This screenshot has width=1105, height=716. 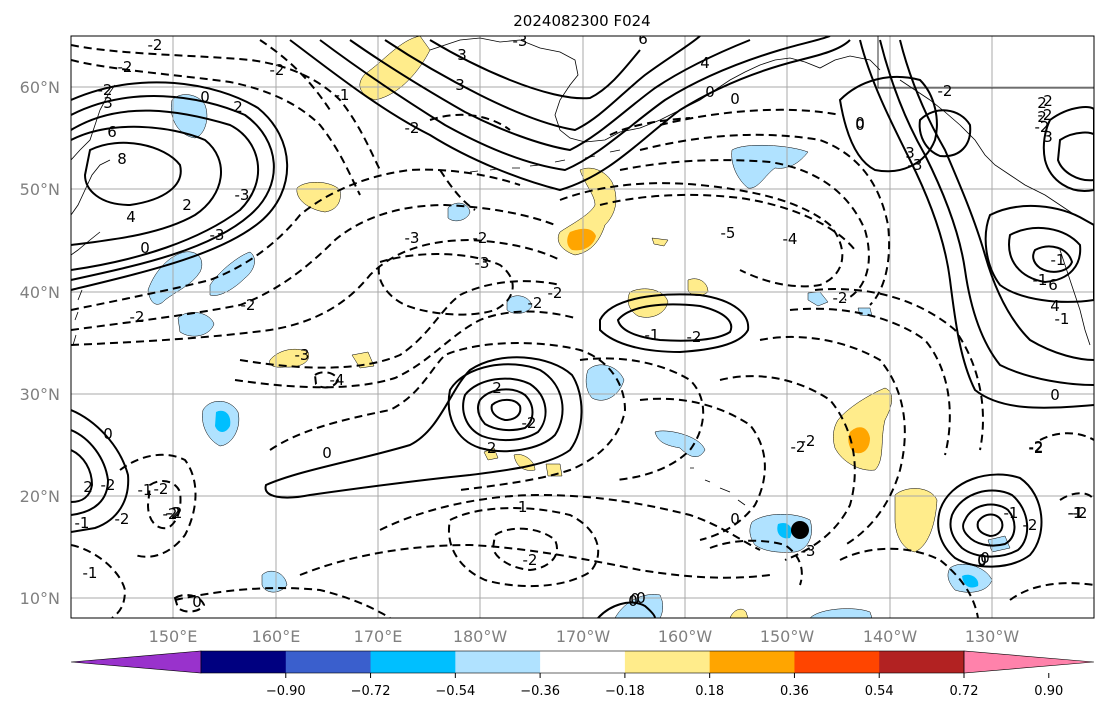 What do you see at coordinates (40, 598) in the screenshot?
I see `lat-label: 10°N` at bounding box center [40, 598].